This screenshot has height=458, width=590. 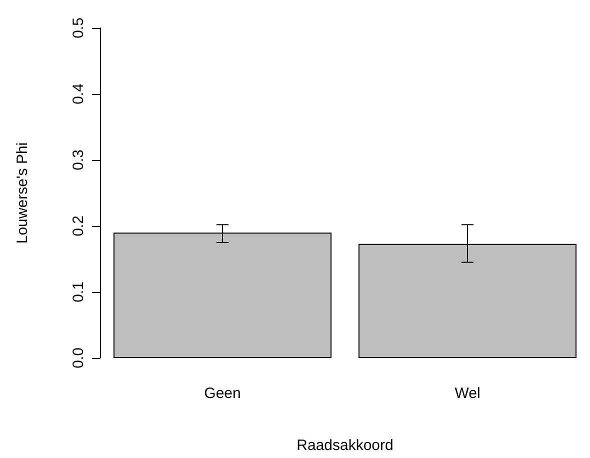 What do you see at coordinates (78, 226) in the screenshot?
I see `y-tick-label: 0.2` at bounding box center [78, 226].